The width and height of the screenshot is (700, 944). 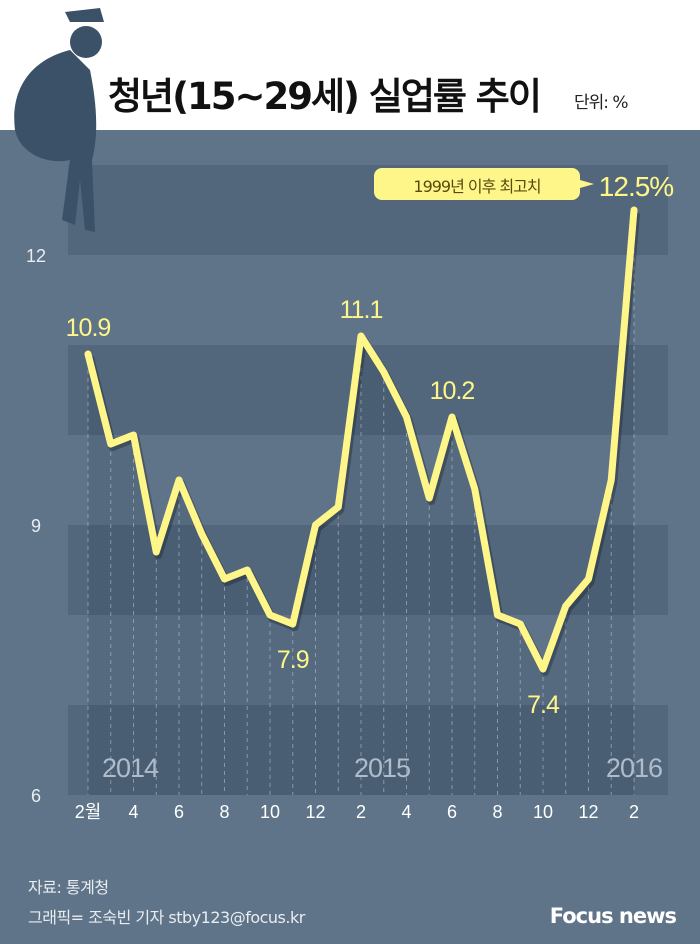 I want to click on y-tick-label: 12, so click(x=36, y=256).